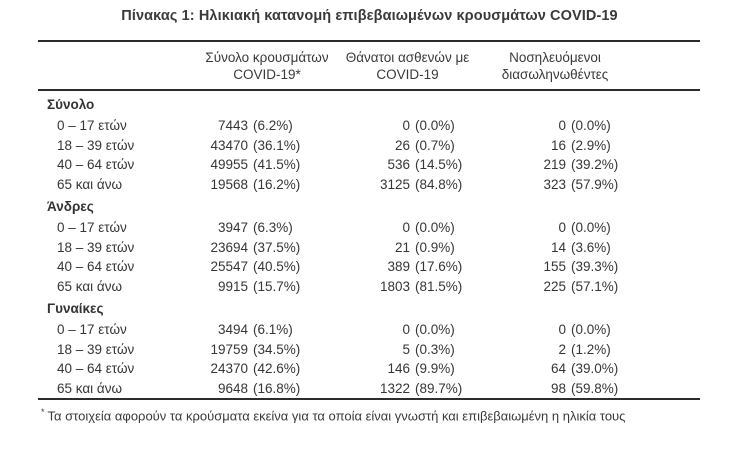 The image size is (739, 469). What do you see at coordinates (435, 369) in the screenshot?
I see `deaths-percent: (9.9%)` at bounding box center [435, 369].